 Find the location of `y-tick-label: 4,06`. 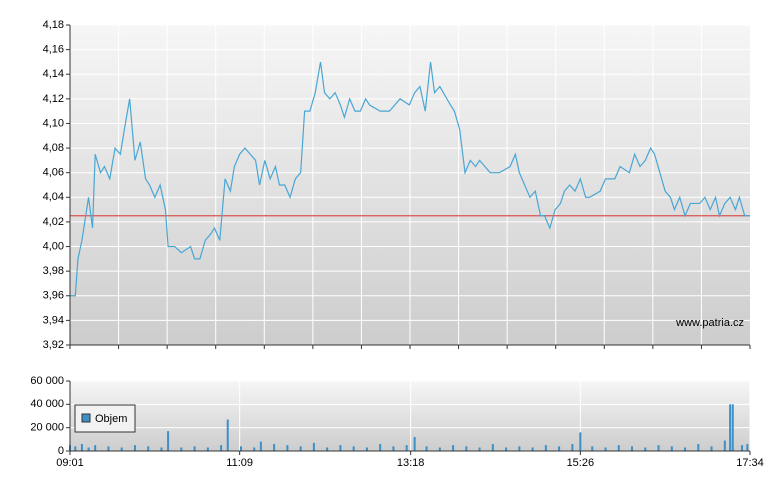

y-tick-label: 4,06 is located at coordinates (53, 173).